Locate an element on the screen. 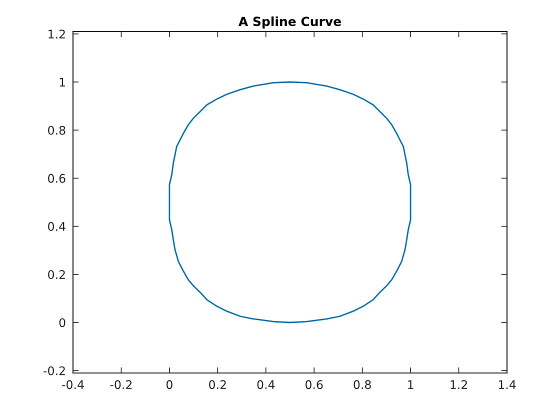 The image size is (560, 420). y-tick-label: 0.4 is located at coordinates (57, 226).